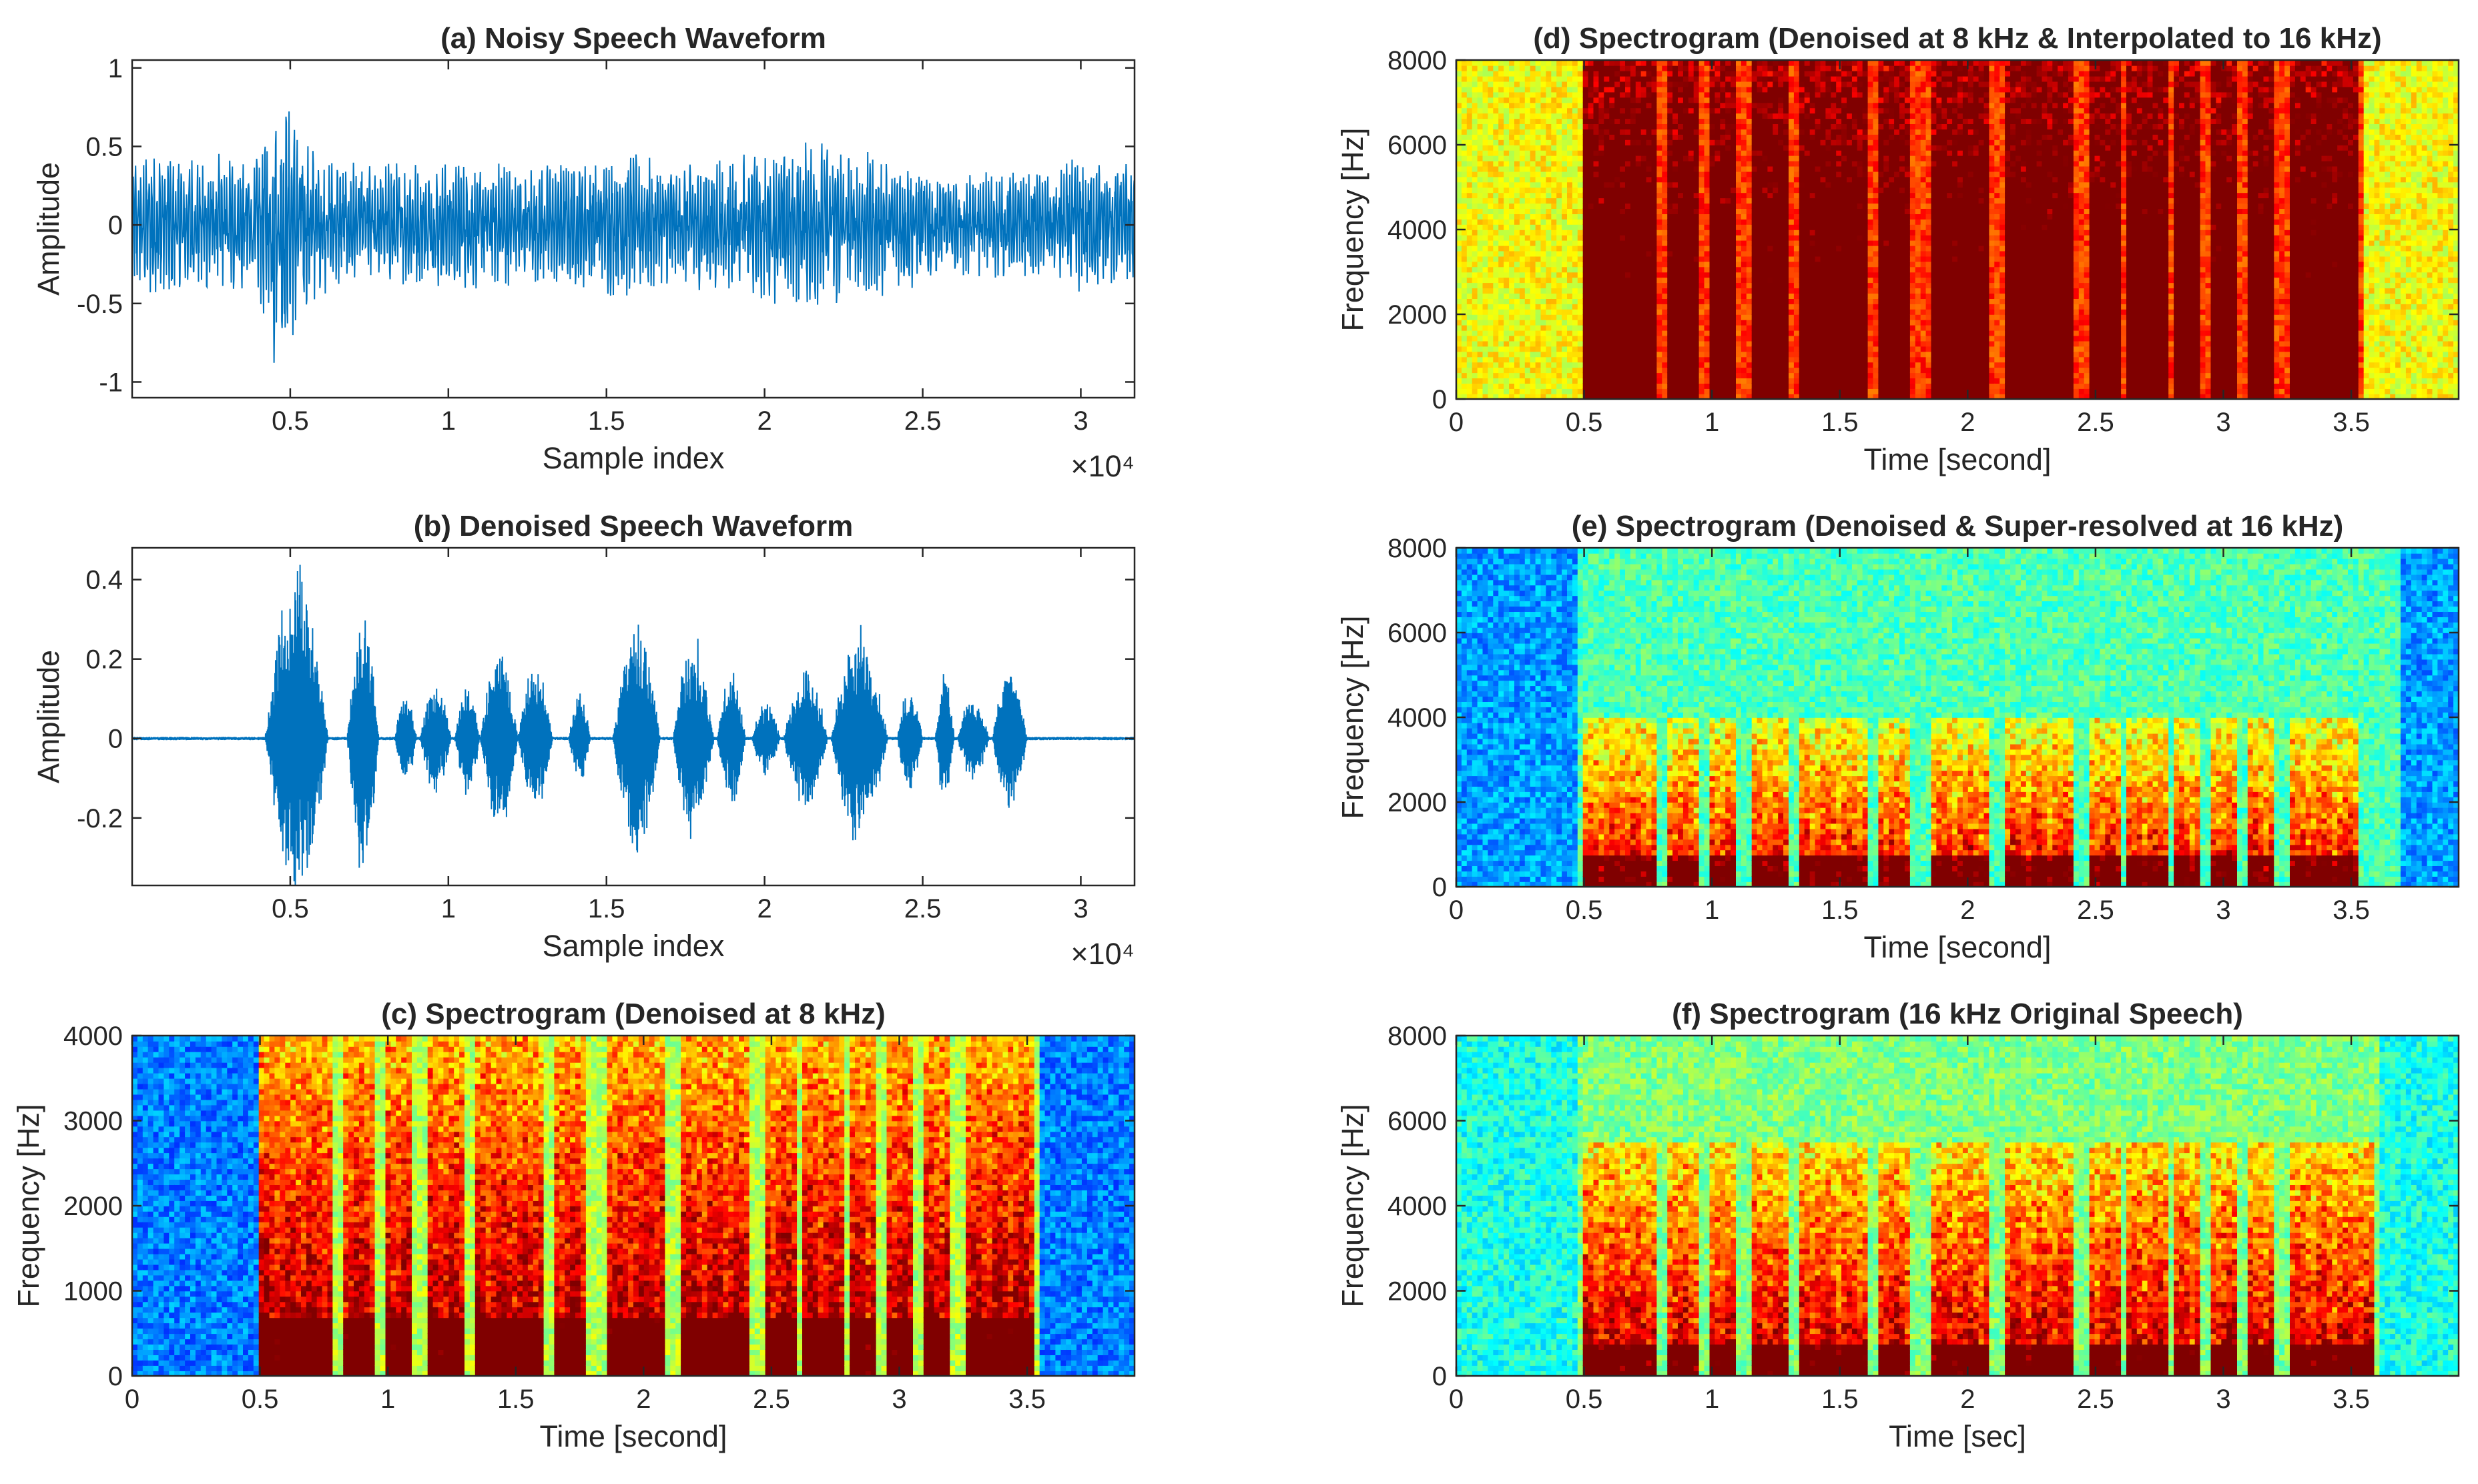 This screenshot has height=1484, width=2478. Describe the element at coordinates (516, 1399) in the screenshot. I see `x-tick-label-c: 1.5` at that location.